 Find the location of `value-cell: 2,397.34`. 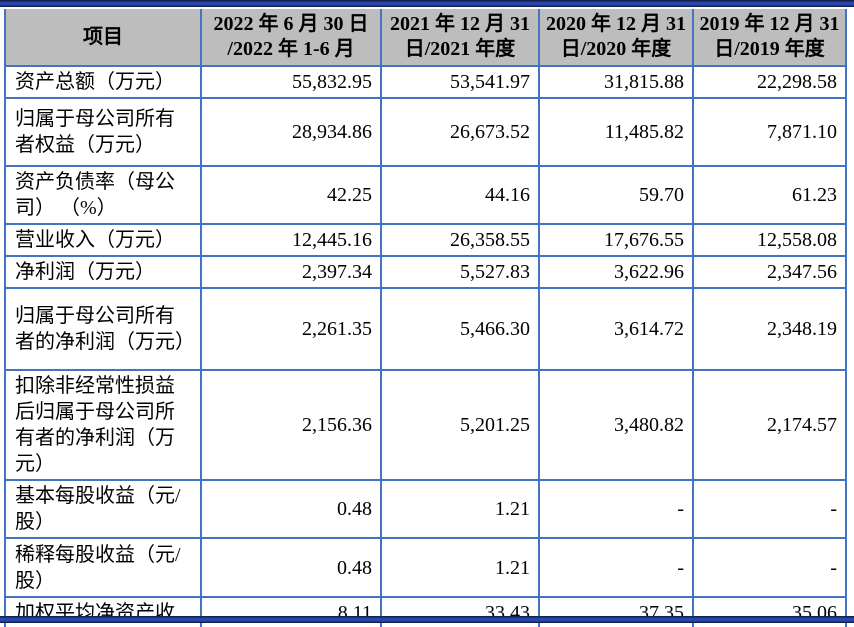

value-cell: 2,397.34 is located at coordinates (291, 272).